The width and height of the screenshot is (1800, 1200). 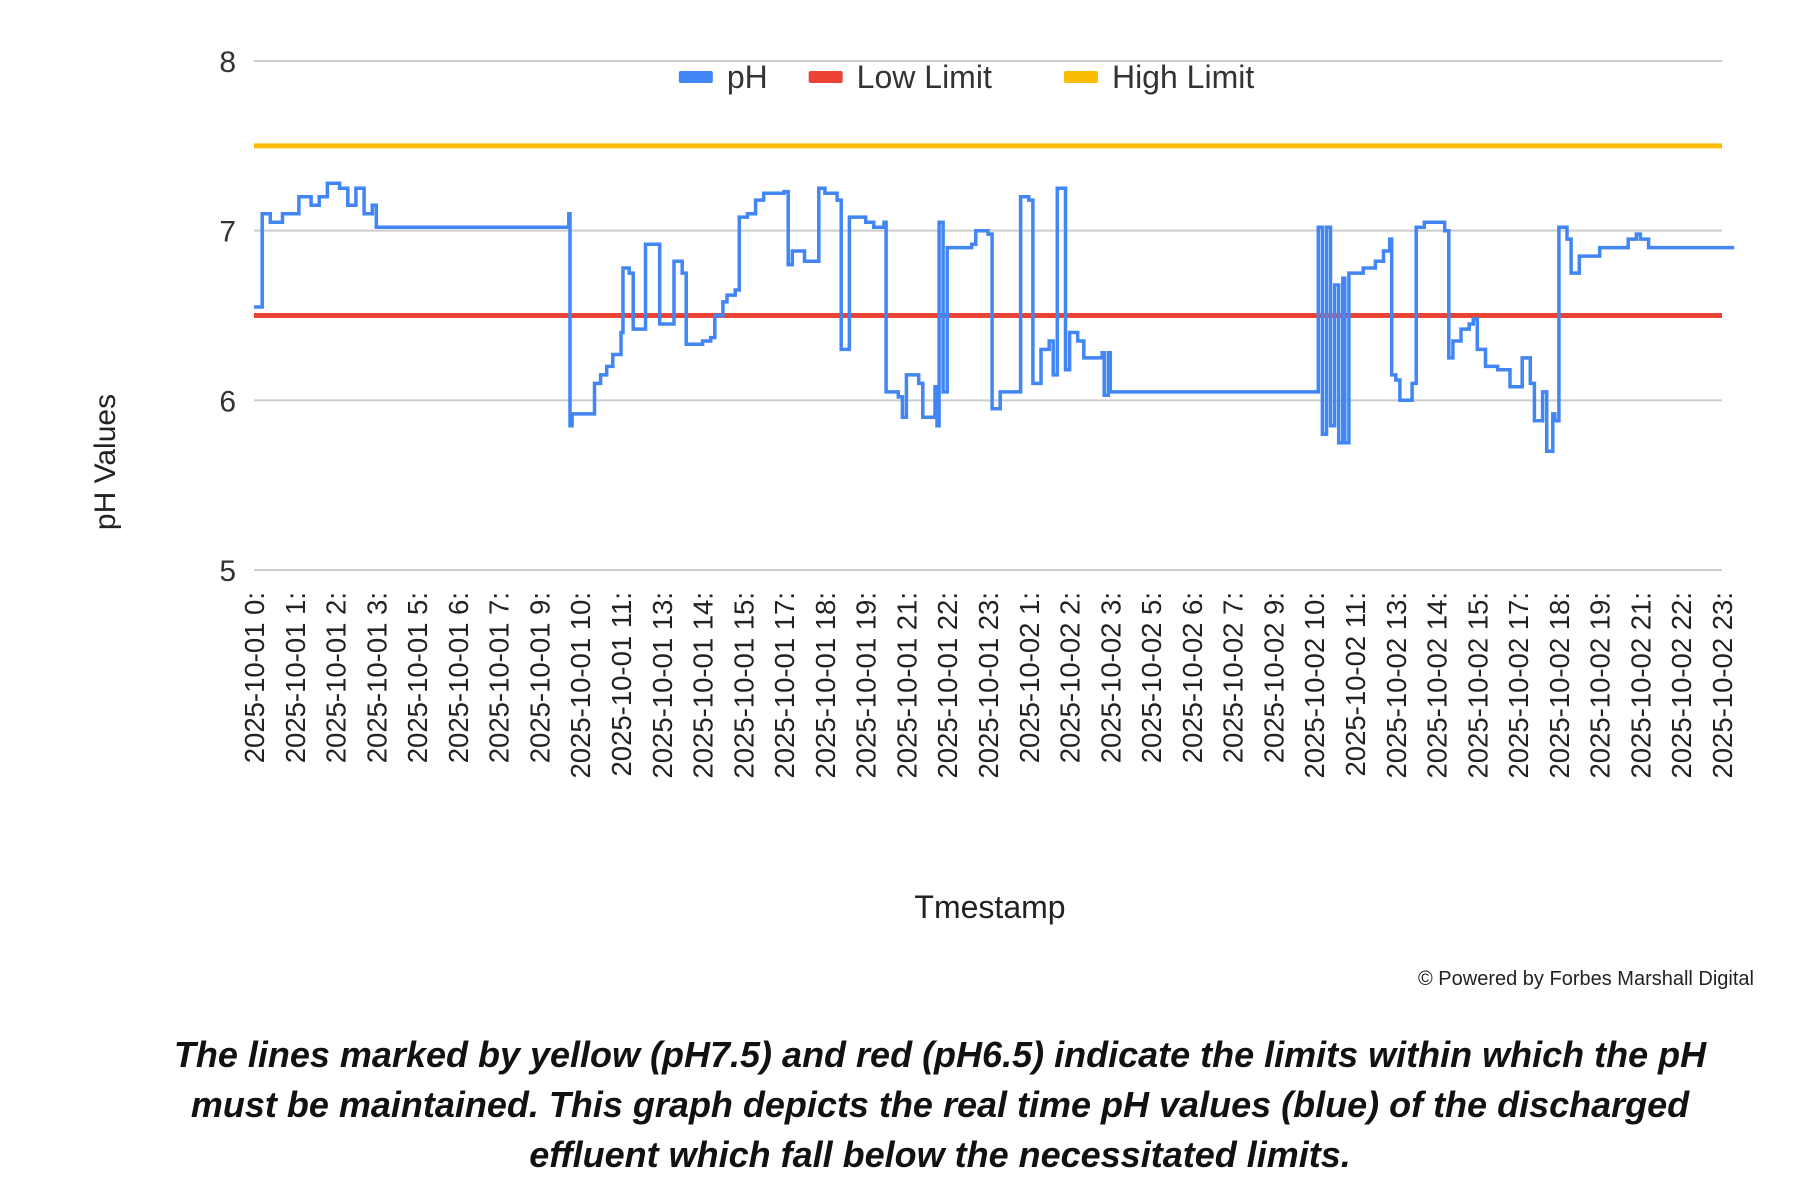 I want to click on legend-label-high-limit: High Limit, so click(x=1183, y=77).